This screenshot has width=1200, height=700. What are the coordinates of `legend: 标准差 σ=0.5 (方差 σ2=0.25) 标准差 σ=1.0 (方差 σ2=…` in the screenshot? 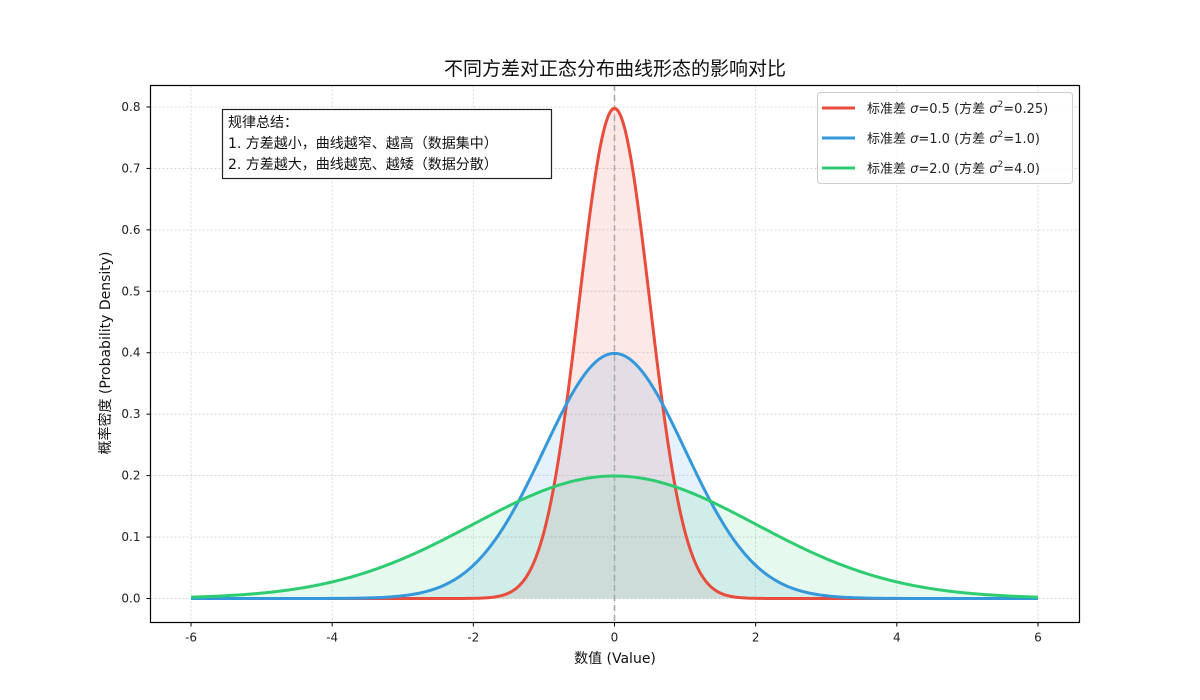 It's located at (945, 138).